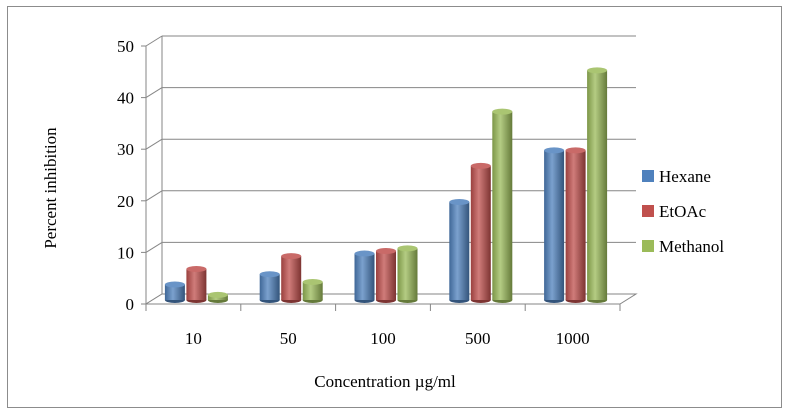 This screenshot has width=791, height=414. Describe the element at coordinates (193, 338) in the screenshot. I see `x-tick-label: 10` at that location.